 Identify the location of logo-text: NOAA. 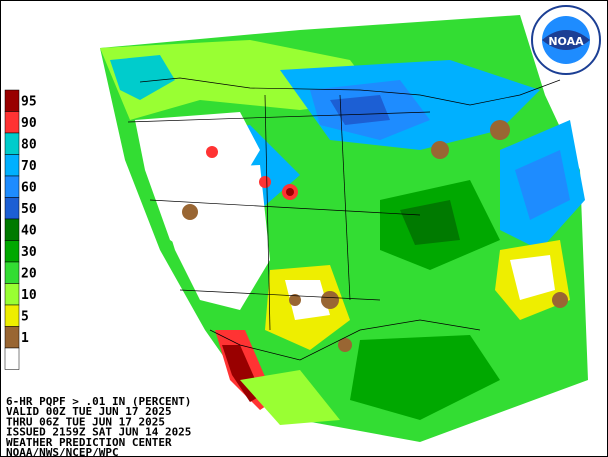
(566, 41).